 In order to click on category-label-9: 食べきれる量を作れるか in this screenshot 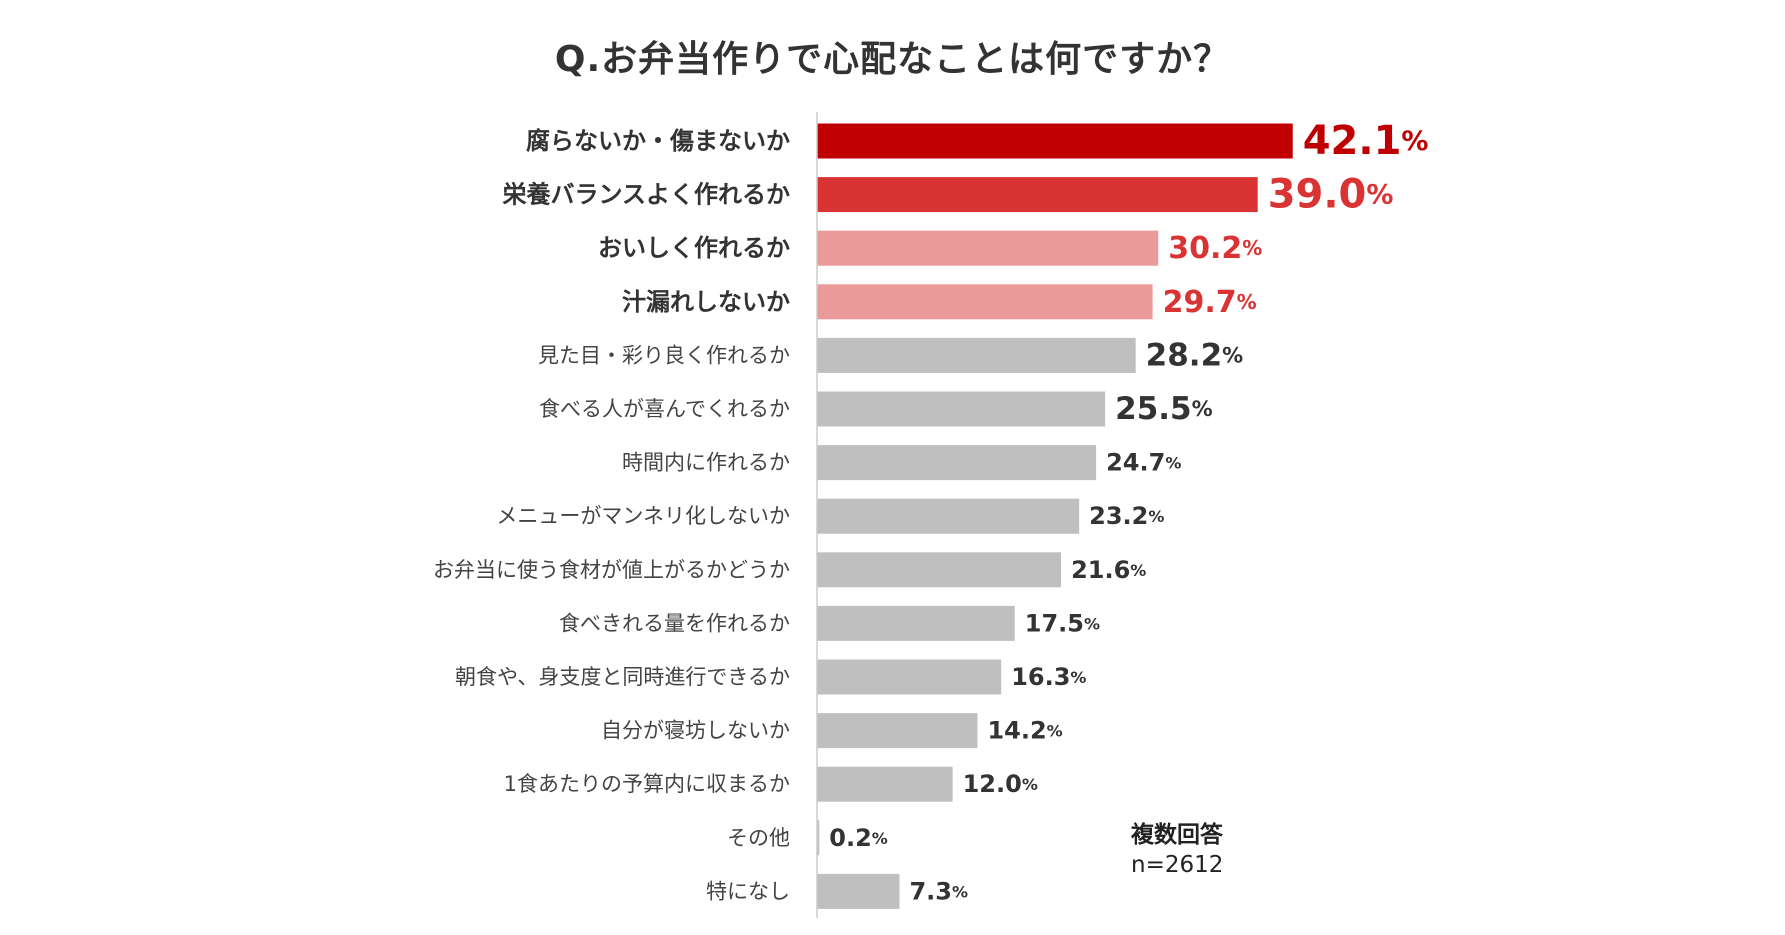, I will do `click(674, 623)`.